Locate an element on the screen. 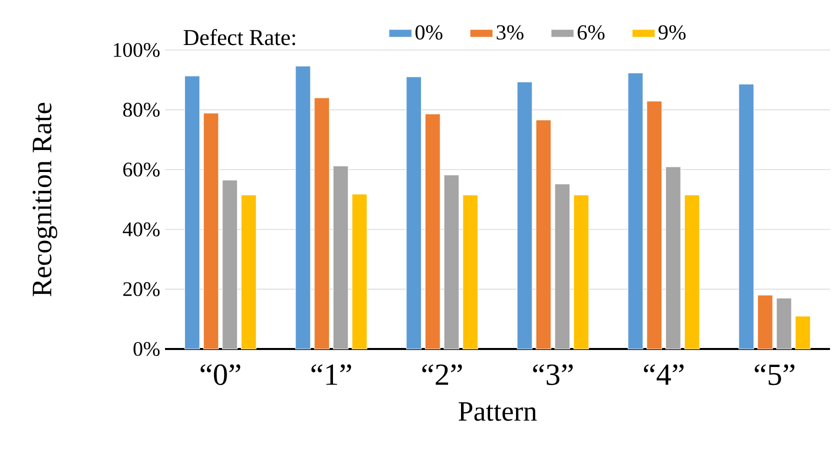 The width and height of the screenshot is (838, 467). legend-label: 0% is located at coordinates (428, 32).